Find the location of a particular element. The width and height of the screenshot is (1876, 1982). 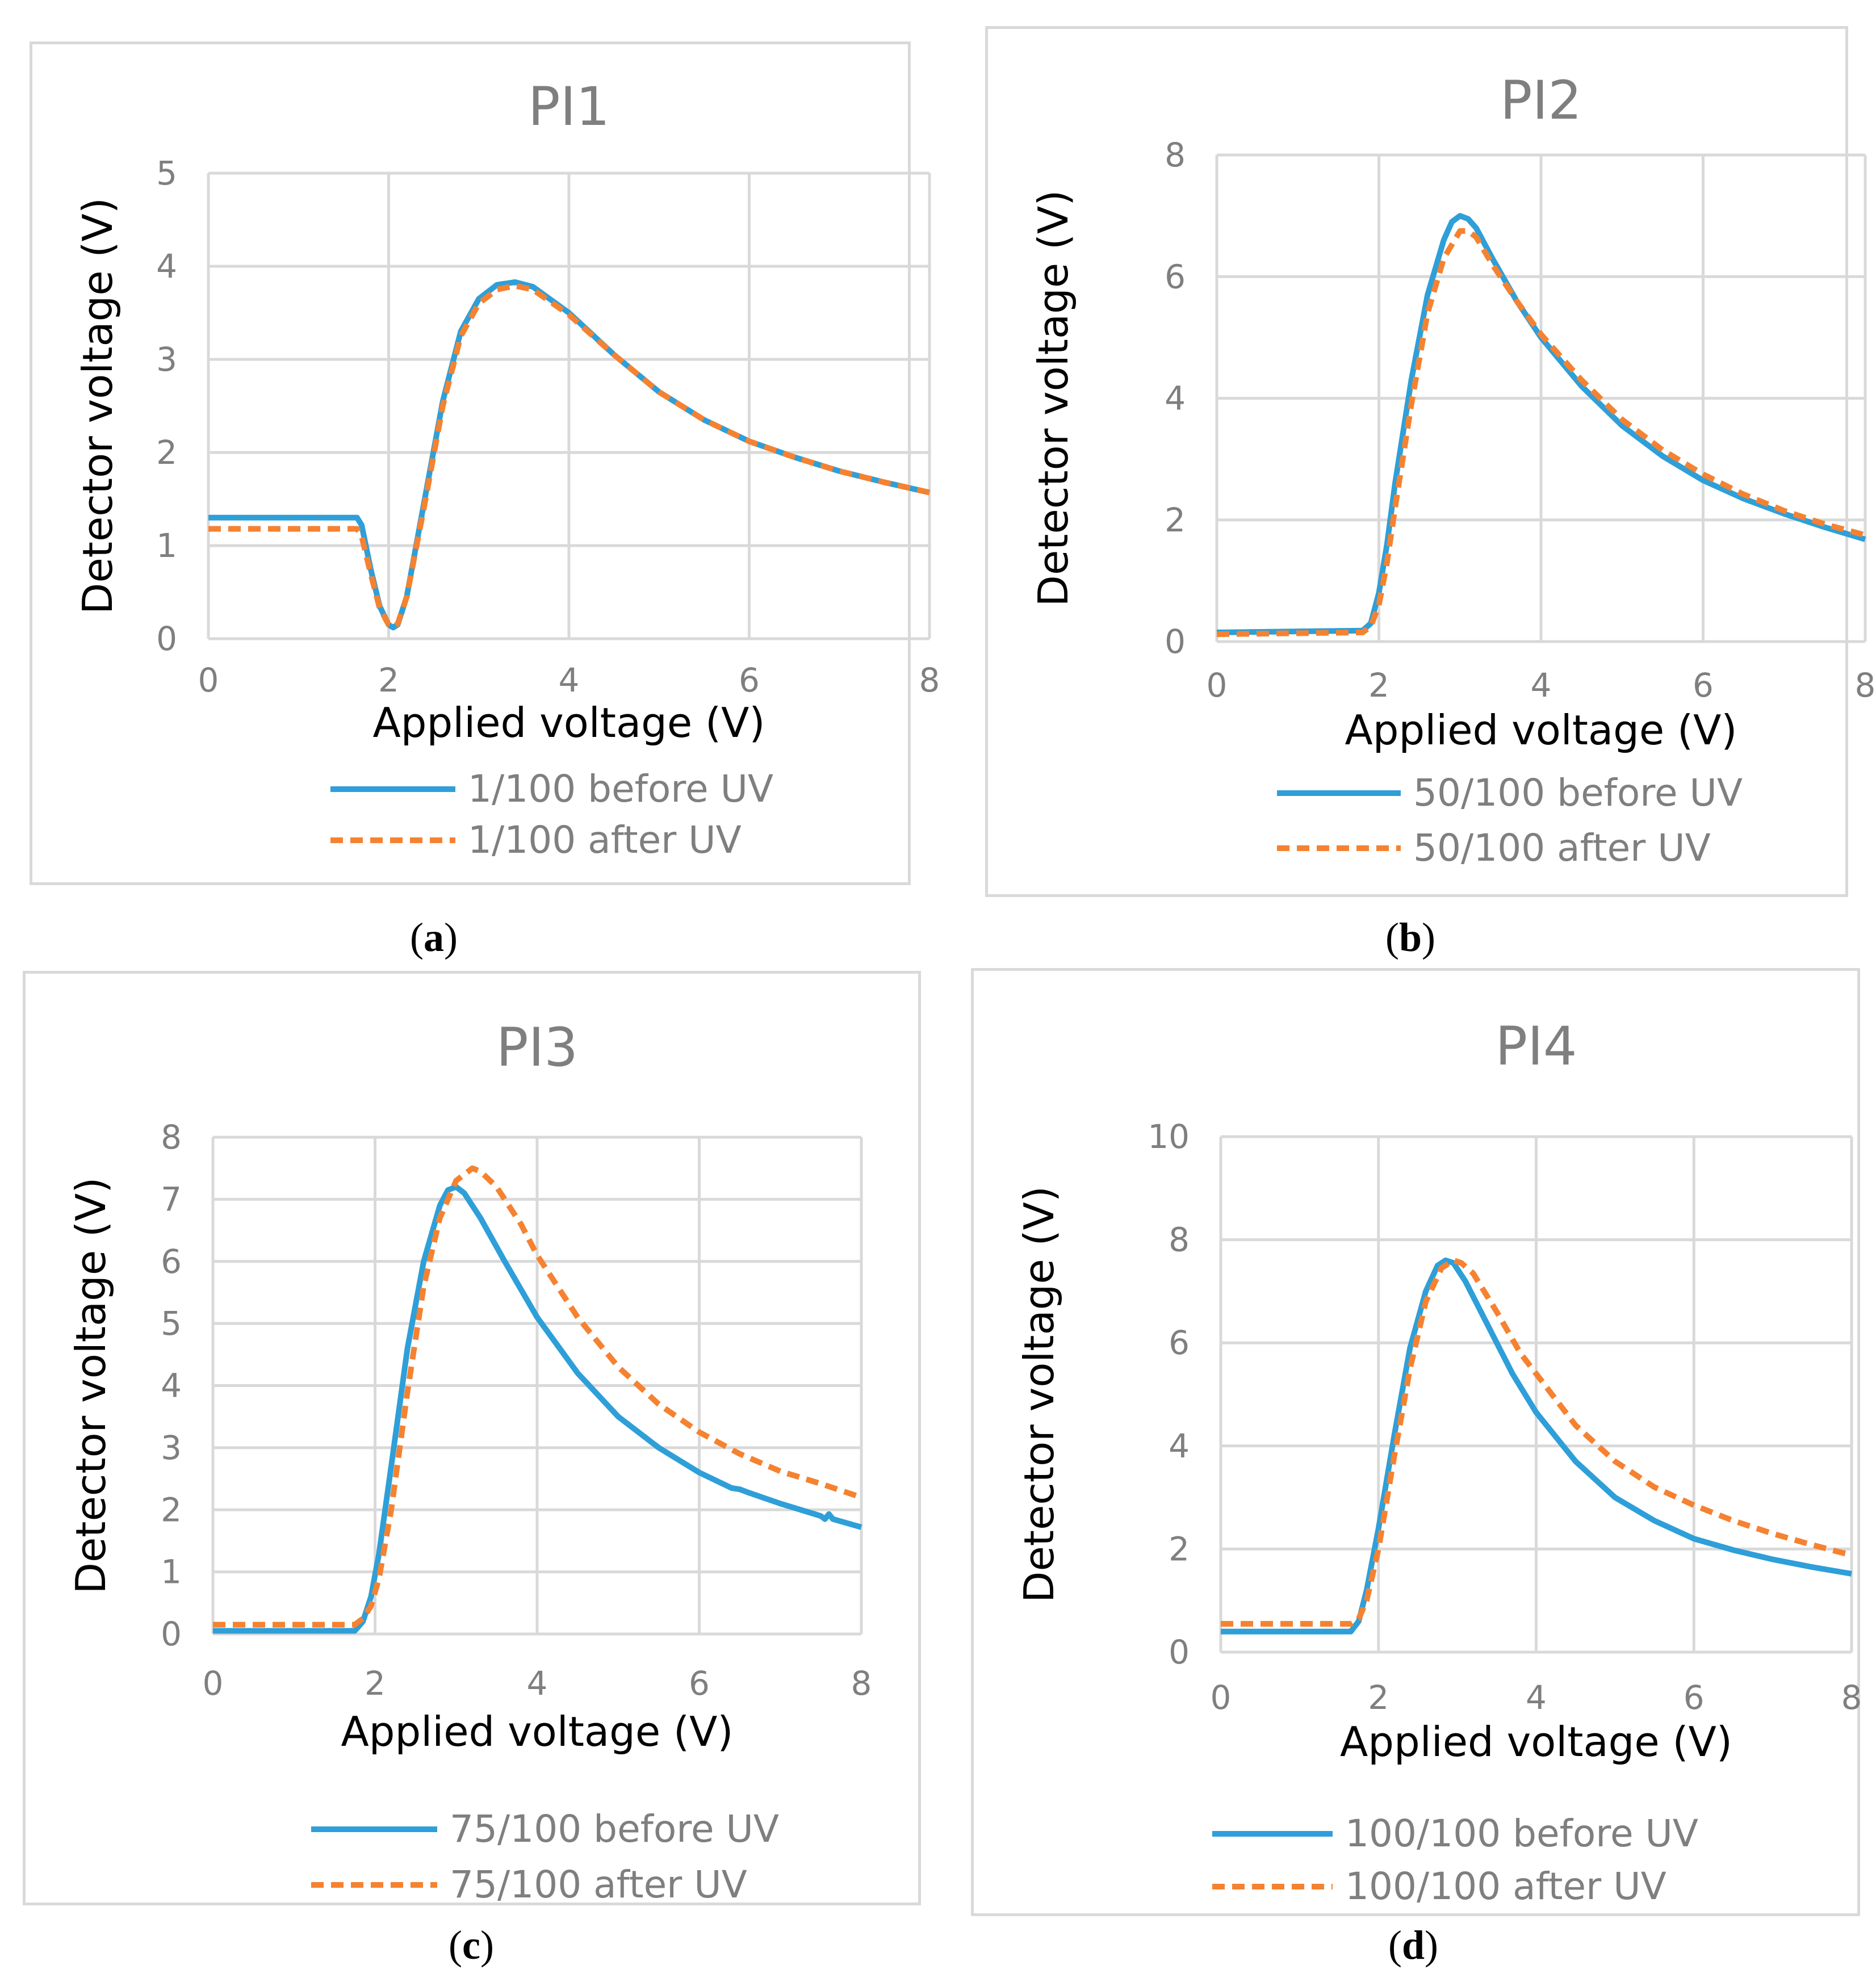

legend-label: 75/100 before UV is located at coordinates (614, 1829).